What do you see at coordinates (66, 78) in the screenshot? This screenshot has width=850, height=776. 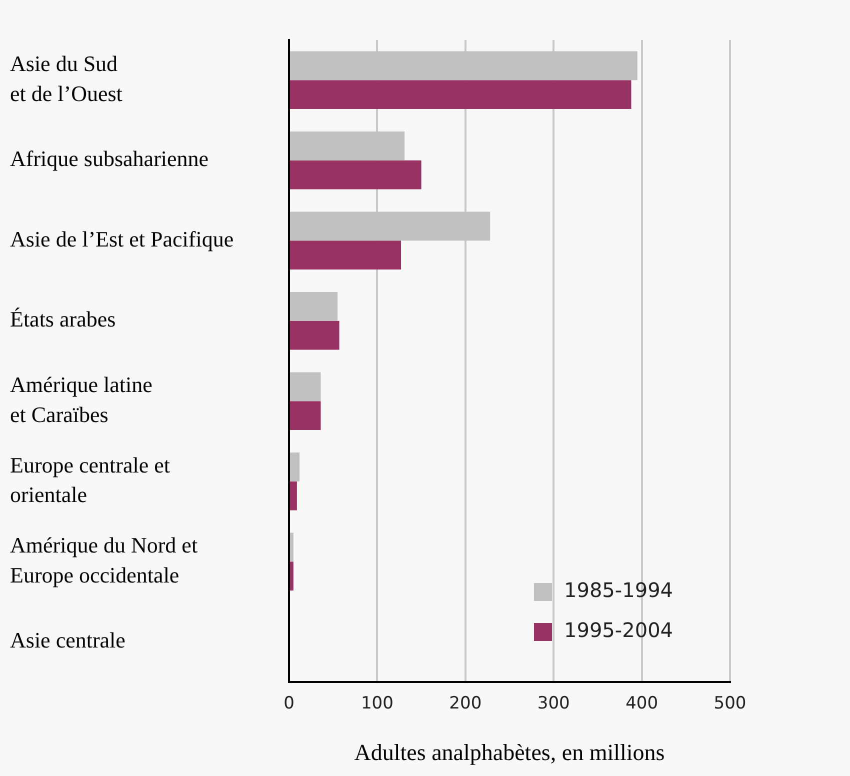 I see `y-tick-label: Asie du Sud et de l’Ouest` at bounding box center [66, 78].